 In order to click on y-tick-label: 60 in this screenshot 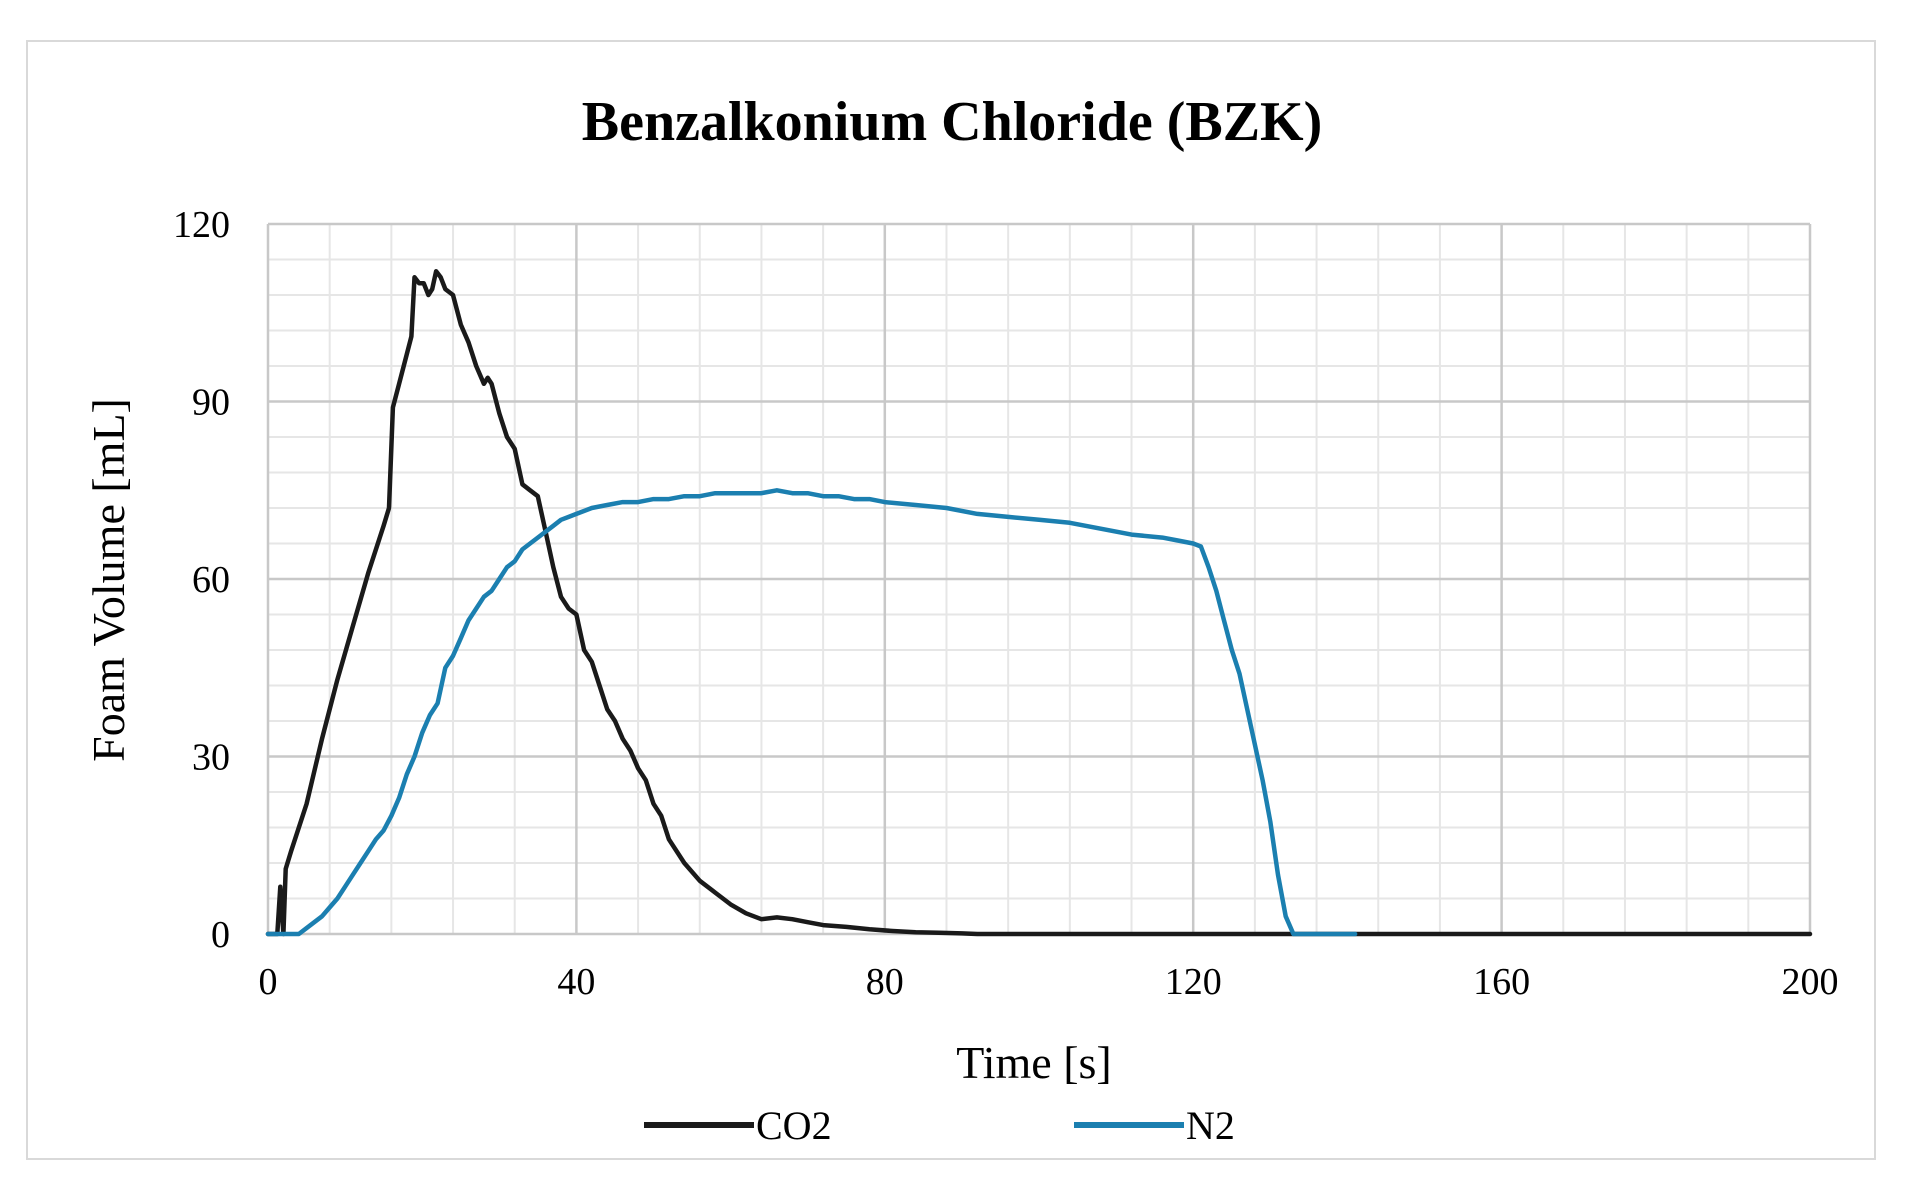, I will do `click(211, 580)`.